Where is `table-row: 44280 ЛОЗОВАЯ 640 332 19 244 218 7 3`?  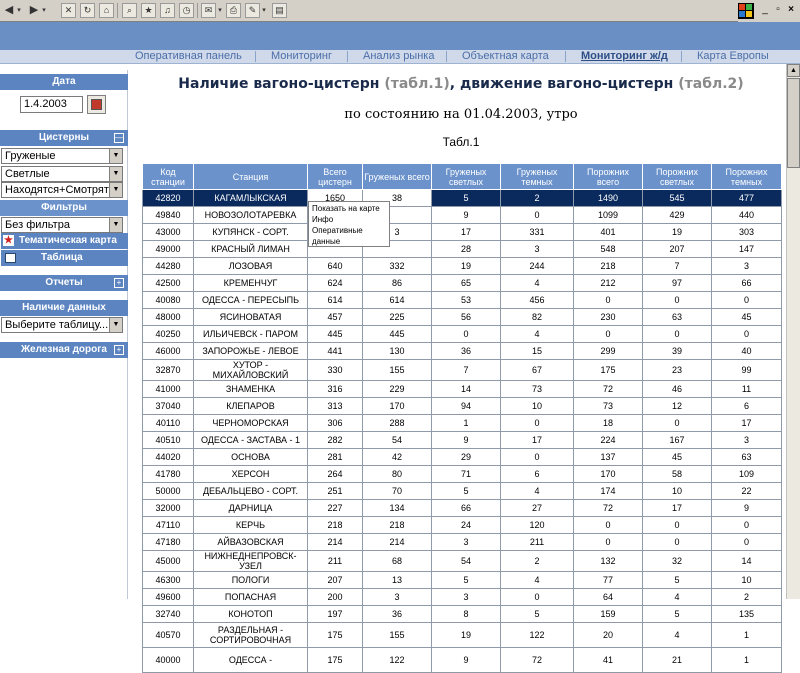 table-row: 44280 ЛОЗОВАЯ 640 332 19 244 218 7 3 is located at coordinates (462, 266).